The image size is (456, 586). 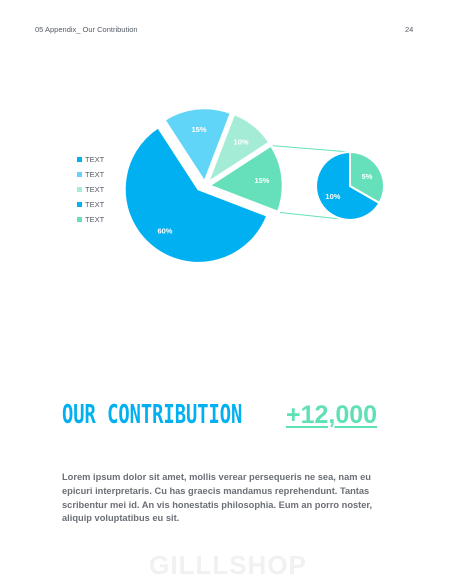 I want to click on pie-slice-label: 10%, so click(x=241, y=141).